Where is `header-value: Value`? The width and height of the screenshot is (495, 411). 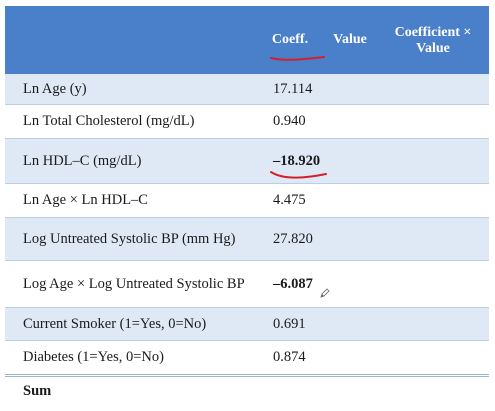 header-value: Value is located at coordinates (350, 40).